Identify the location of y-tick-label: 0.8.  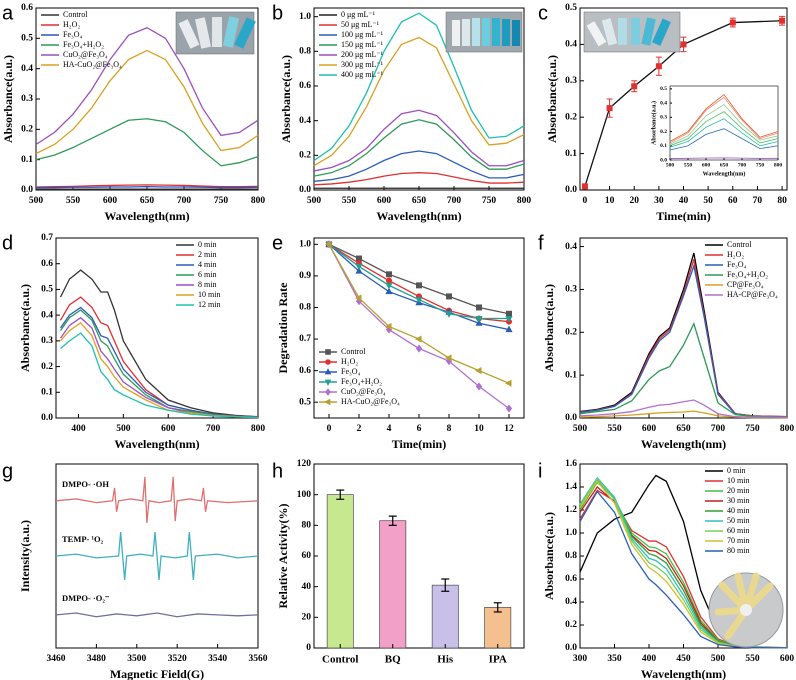
(305, 308).